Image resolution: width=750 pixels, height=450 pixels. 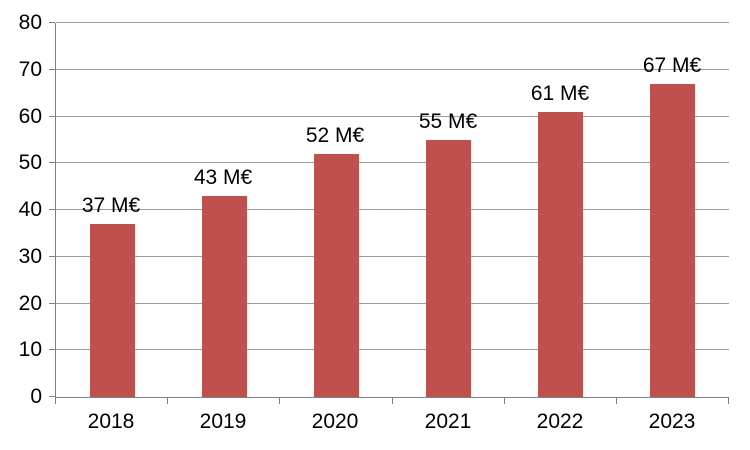 I want to click on x-axis-tick-label: 2023, so click(x=672, y=421).